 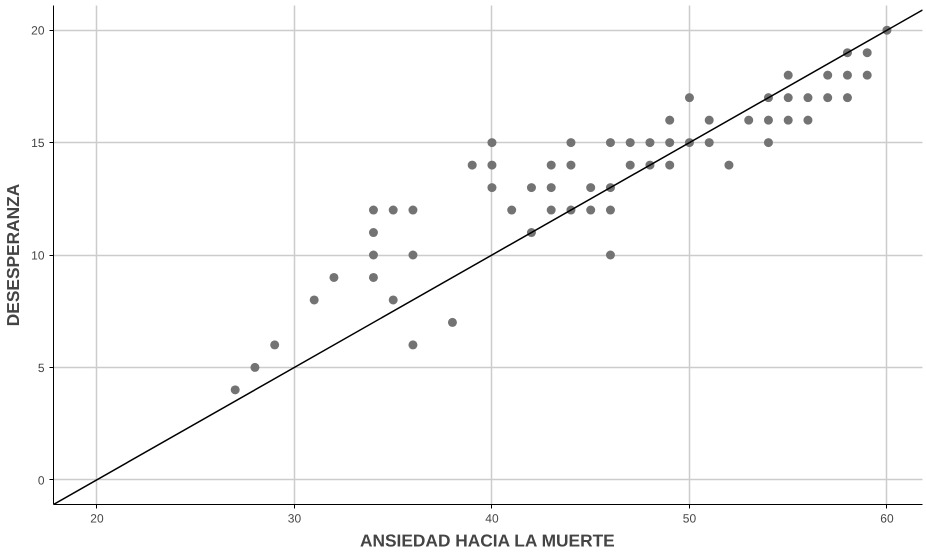 What do you see at coordinates (295, 519) in the screenshot?
I see `x-tick-label: 30` at bounding box center [295, 519].